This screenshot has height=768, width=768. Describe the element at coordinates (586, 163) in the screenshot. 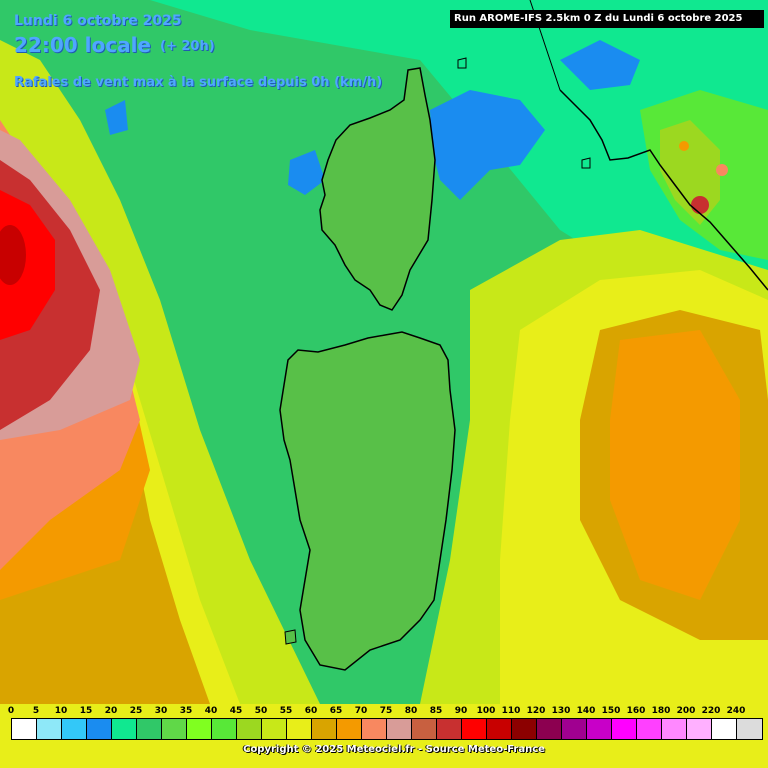

I see `islet-elba` at that location.